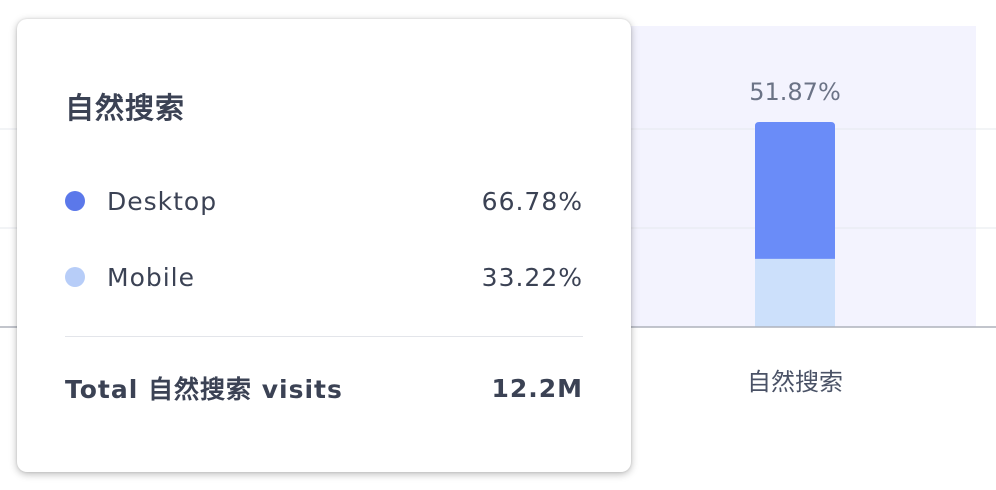 This screenshot has width=996, height=490. I want to click on bar-segment-mobile, so click(795, 292).